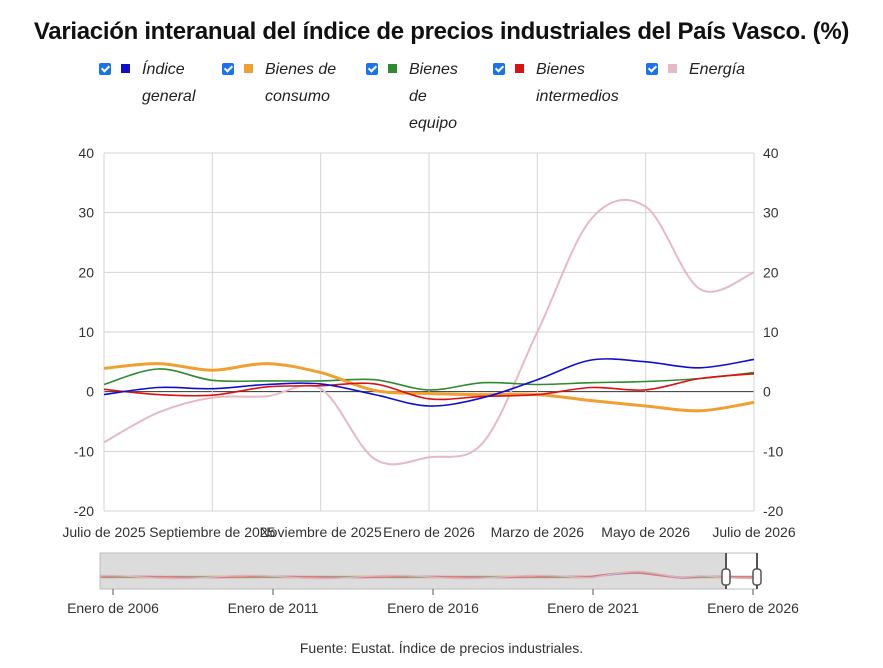 This screenshot has width=883, height=668. I want to click on series-line-bienes-equipo, so click(429, 379).